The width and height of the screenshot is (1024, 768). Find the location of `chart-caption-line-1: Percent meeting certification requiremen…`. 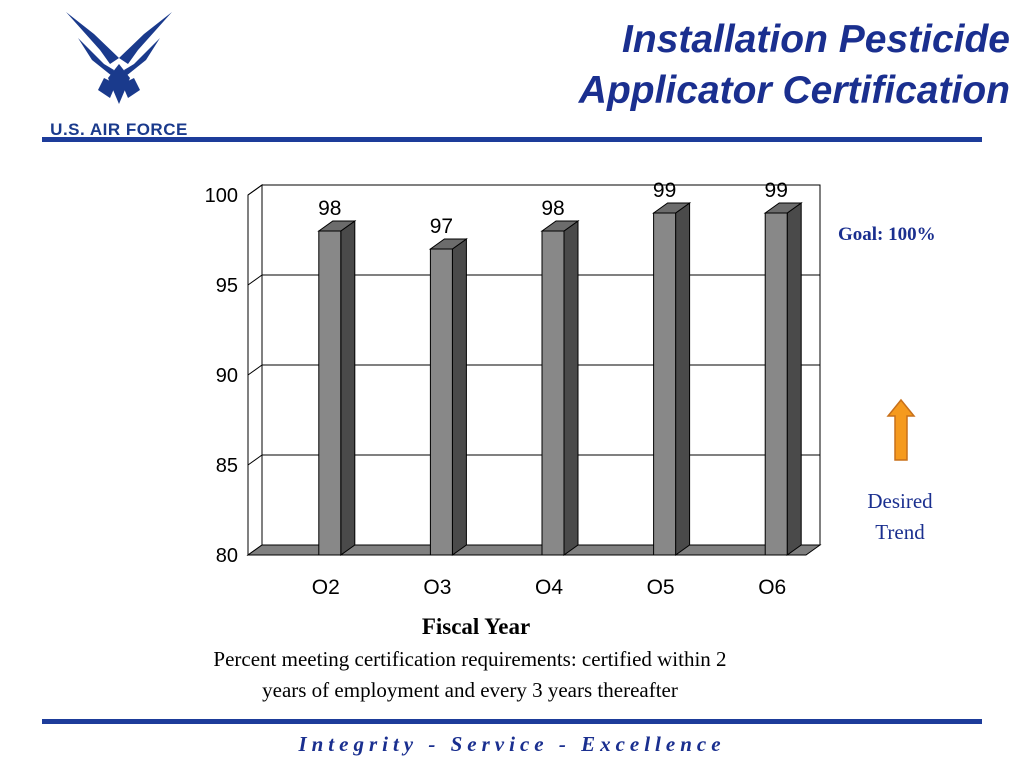

chart-caption-line-1: Percent meeting certification requiremen… is located at coordinates (470, 659).